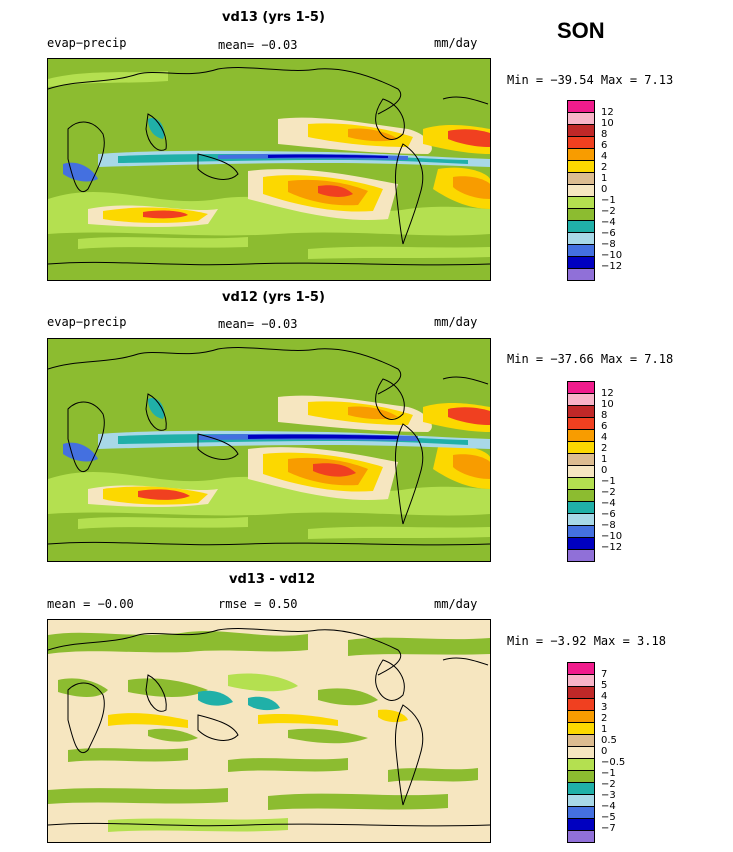  What do you see at coordinates (87, 43) in the screenshot?
I see `panel1-variable-label: evap−precip` at bounding box center [87, 43].